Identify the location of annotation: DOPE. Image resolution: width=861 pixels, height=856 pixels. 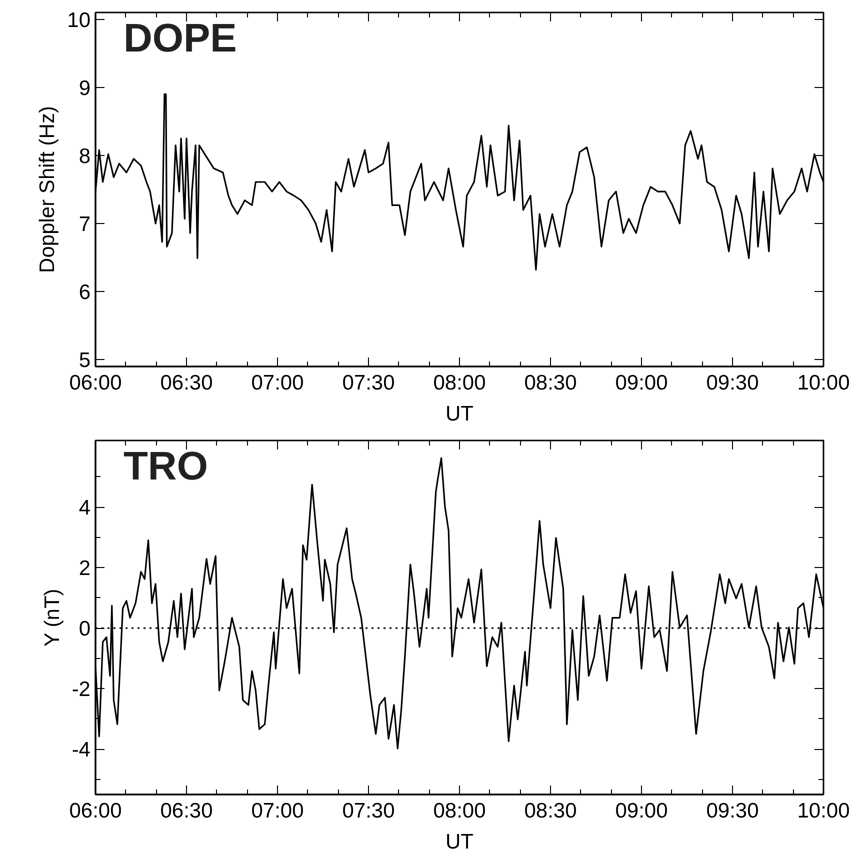
(180, 38).